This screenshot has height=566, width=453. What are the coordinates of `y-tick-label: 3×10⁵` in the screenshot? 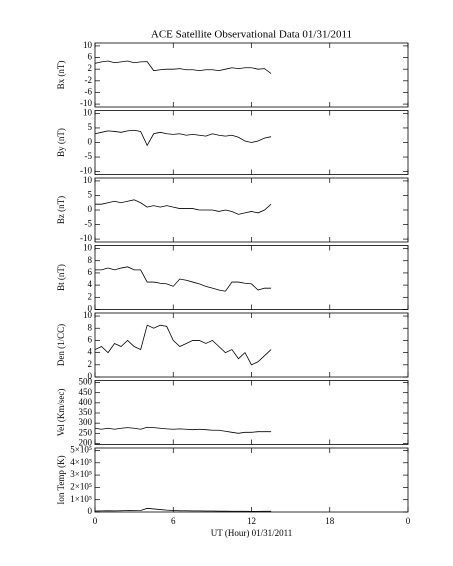 It's located at (81, 474).